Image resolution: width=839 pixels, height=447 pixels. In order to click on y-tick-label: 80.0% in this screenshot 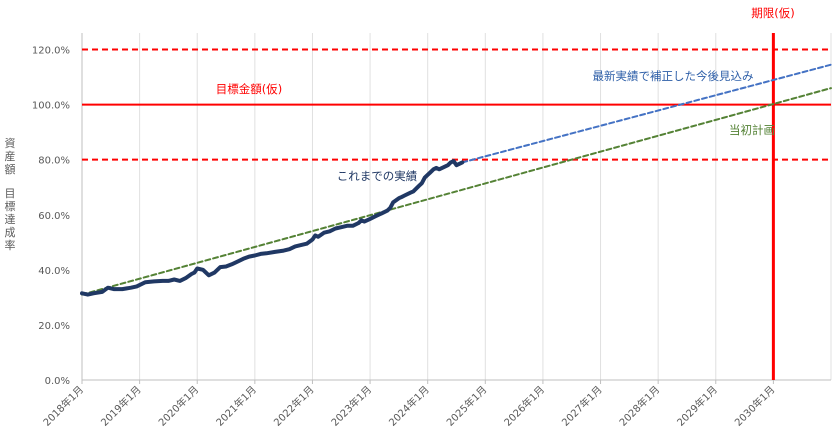, I will do `click(54, 161)`.